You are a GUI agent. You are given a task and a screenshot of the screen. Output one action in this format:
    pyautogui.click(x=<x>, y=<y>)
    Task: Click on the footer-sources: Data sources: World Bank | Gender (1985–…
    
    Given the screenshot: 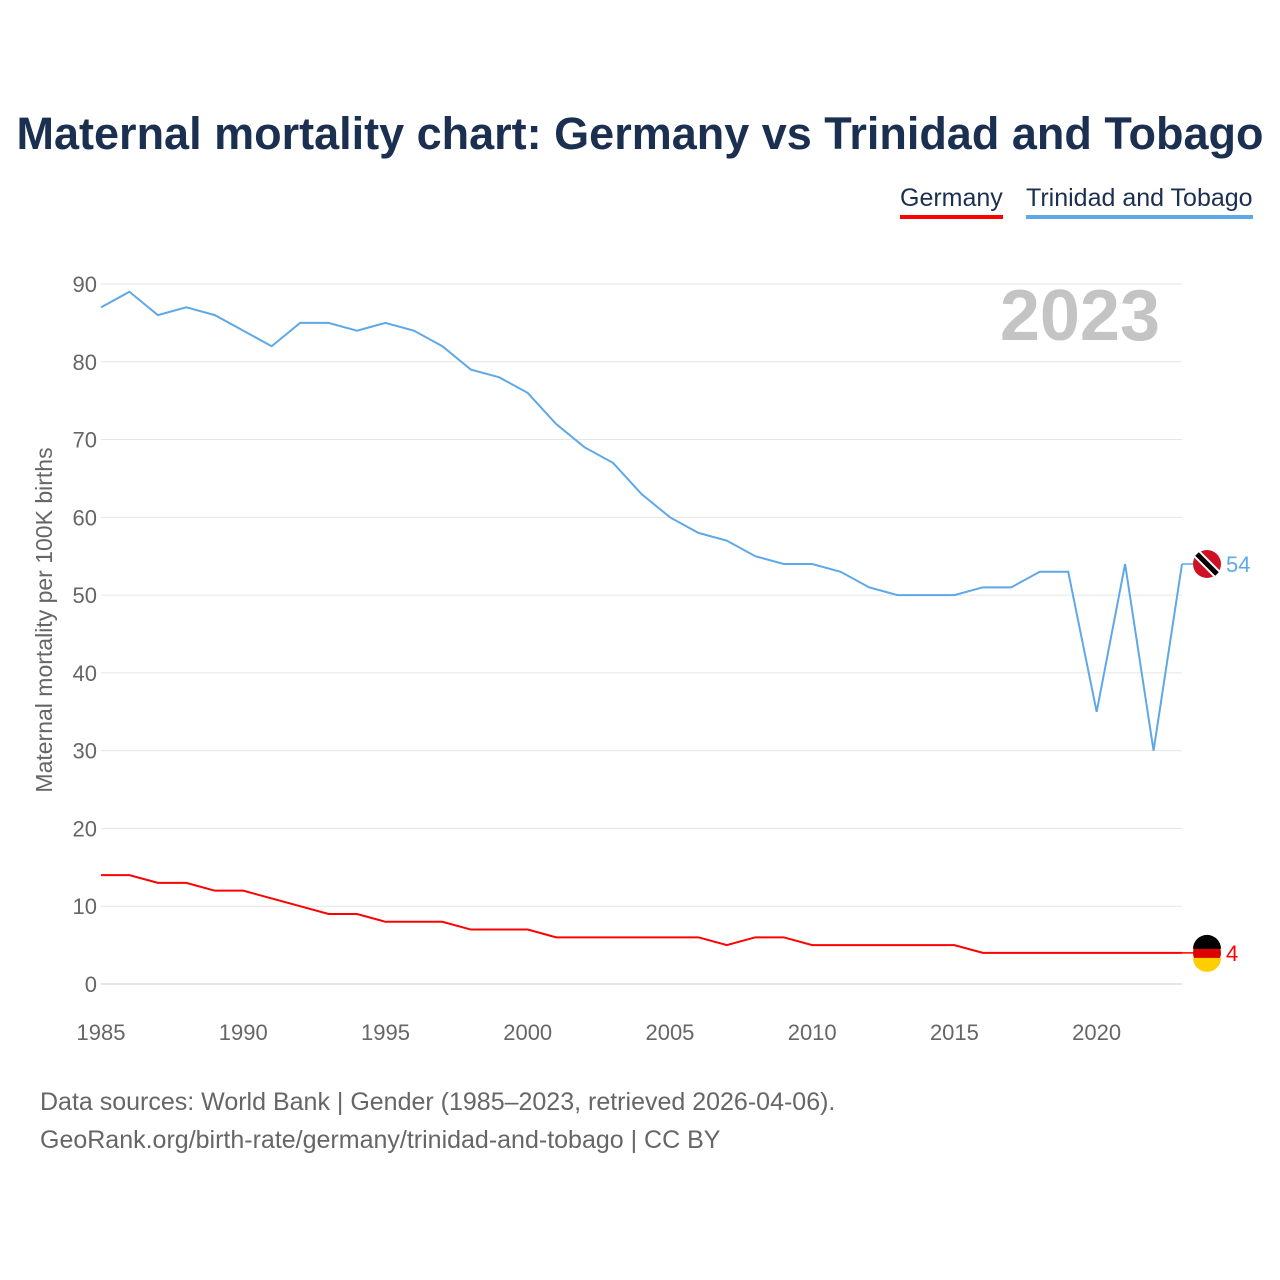 What is the action you would take?
    pyautogui.click(x=438, y=1102)
    